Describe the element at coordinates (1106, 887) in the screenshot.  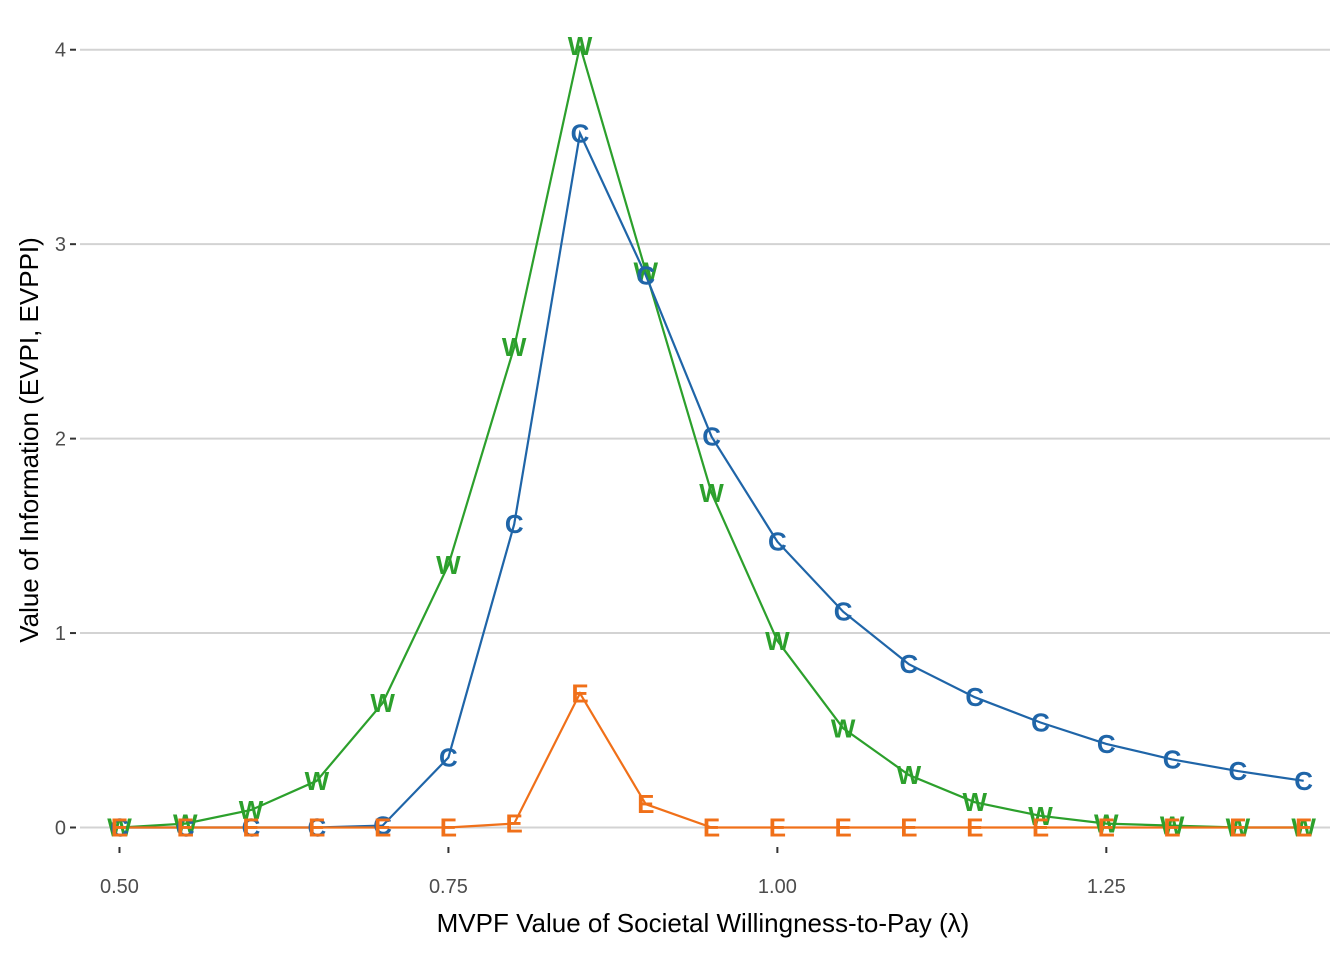
I see `x-tick-label: 1.25` at that location.